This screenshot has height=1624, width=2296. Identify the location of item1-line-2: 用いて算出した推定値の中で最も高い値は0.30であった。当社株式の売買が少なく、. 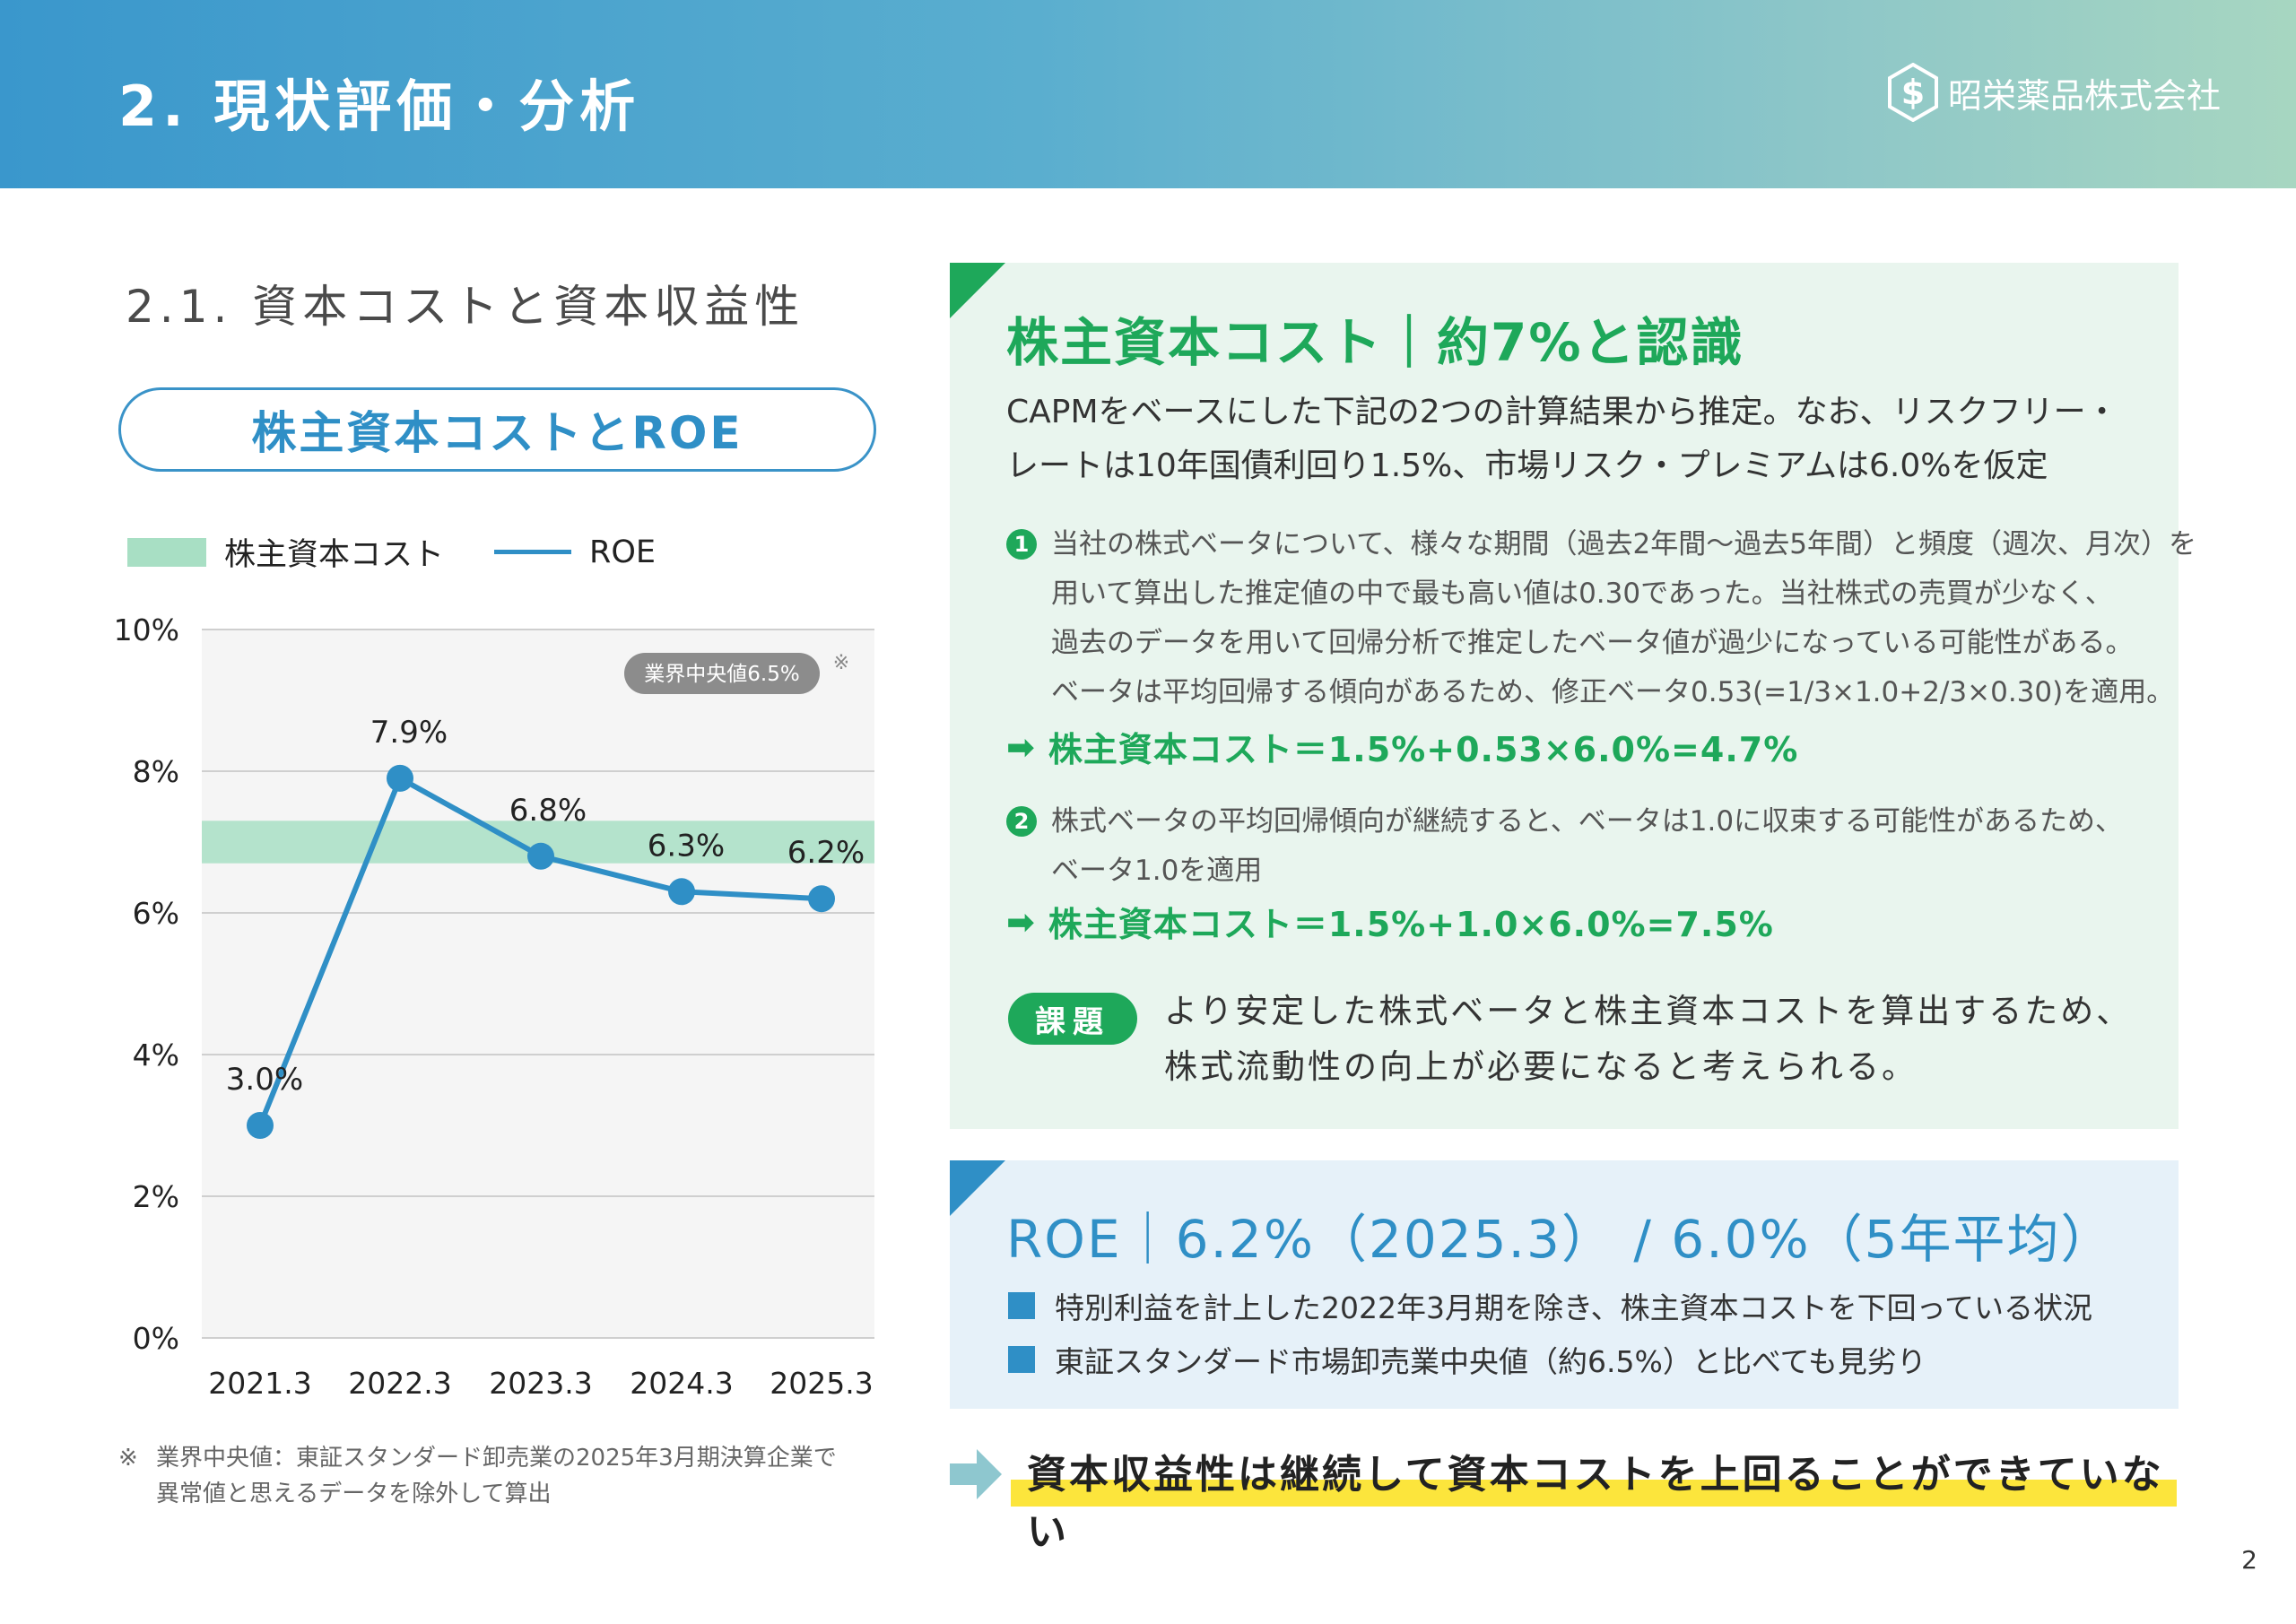
(1582, 594).